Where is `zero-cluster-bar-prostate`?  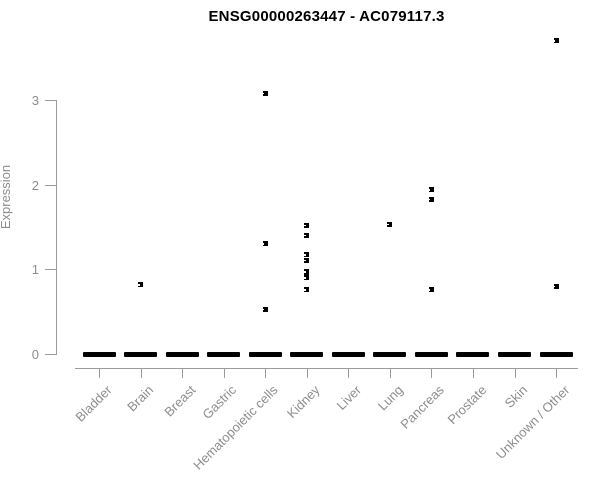 zero-cluster-bar-prostate is located at coordinates (473, 354).